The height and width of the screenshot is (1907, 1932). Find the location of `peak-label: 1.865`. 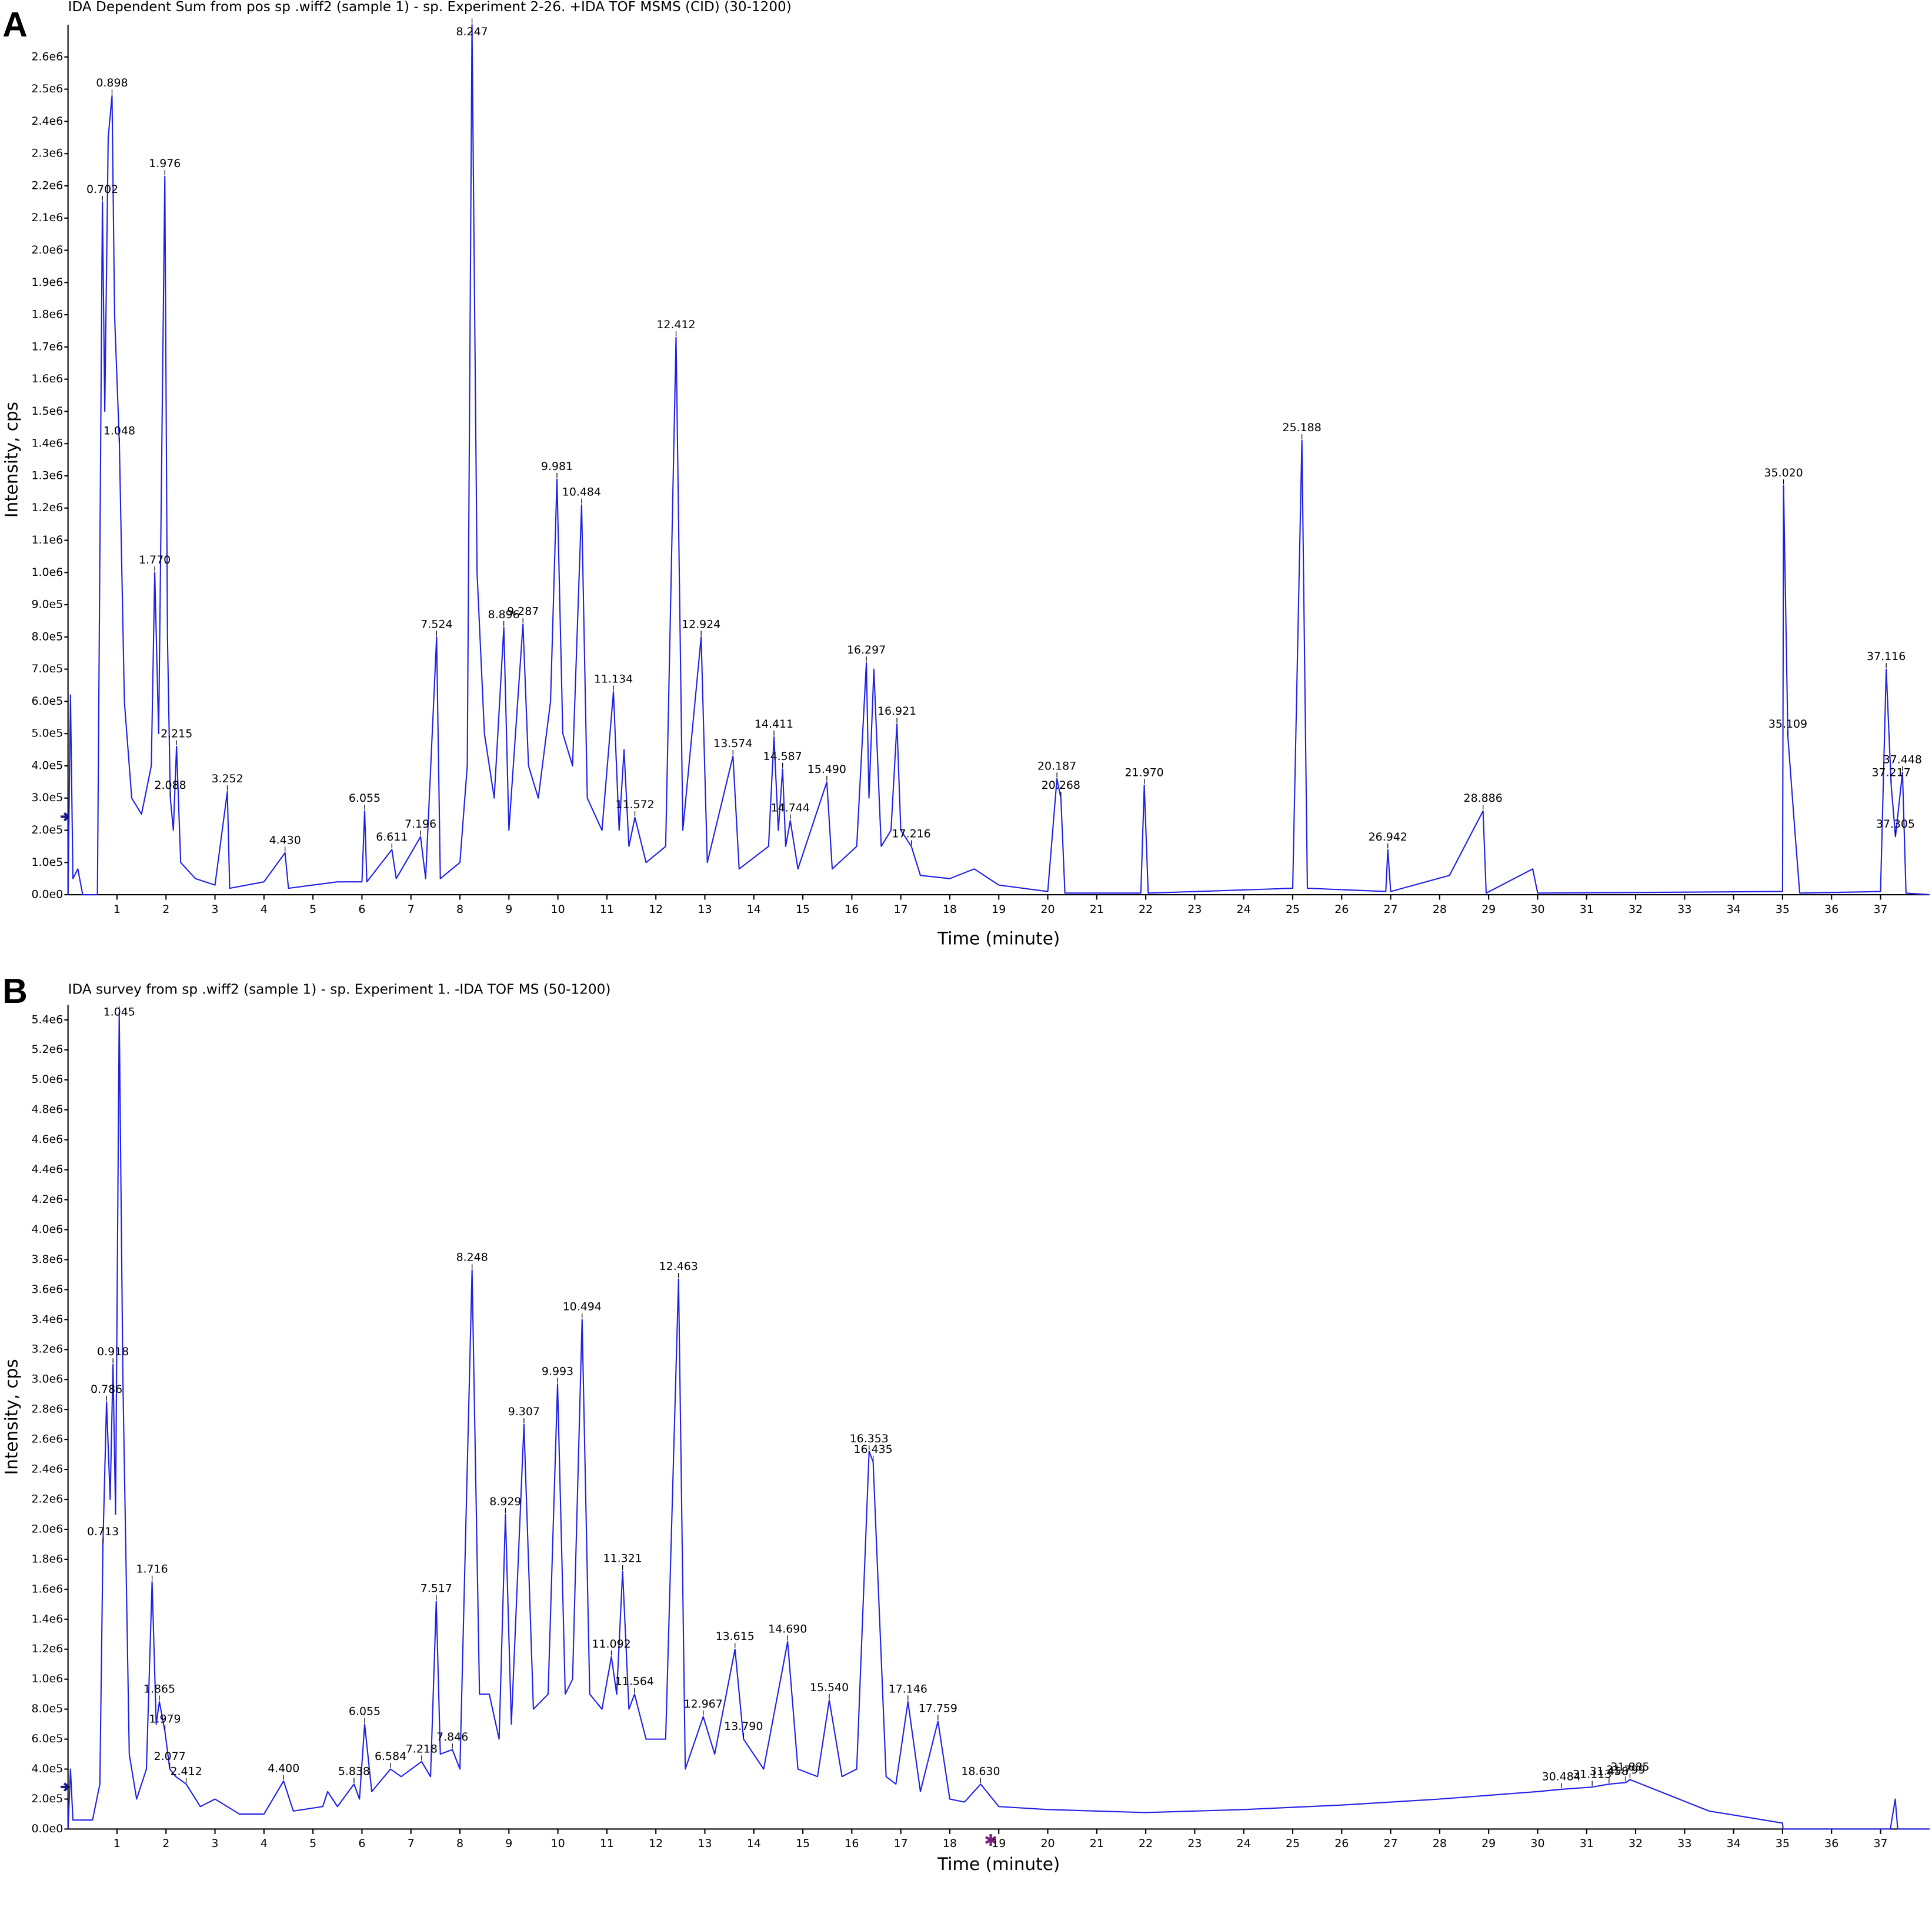

peak-label: 1.865 is located at coordinates (159, 1689).